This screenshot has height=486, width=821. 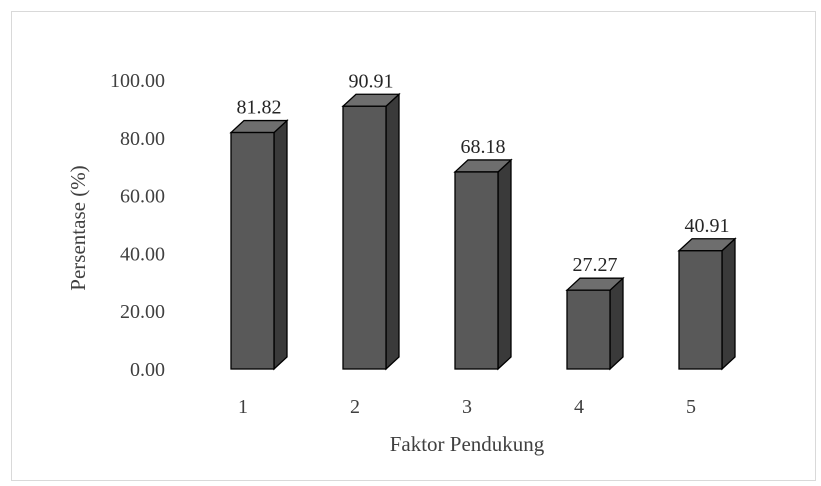 I want to click on x-axis-ticks: 1 2 3 4 5, so click(x=467, y=407).